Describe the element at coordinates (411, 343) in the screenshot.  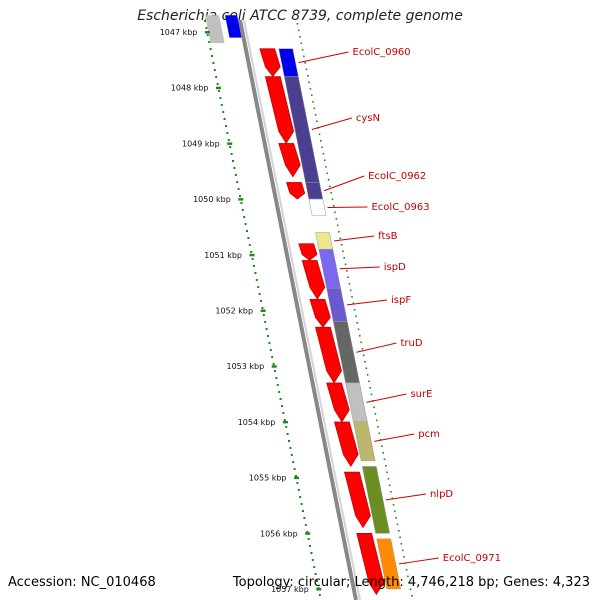
I see `feature-label: truD` at that location.